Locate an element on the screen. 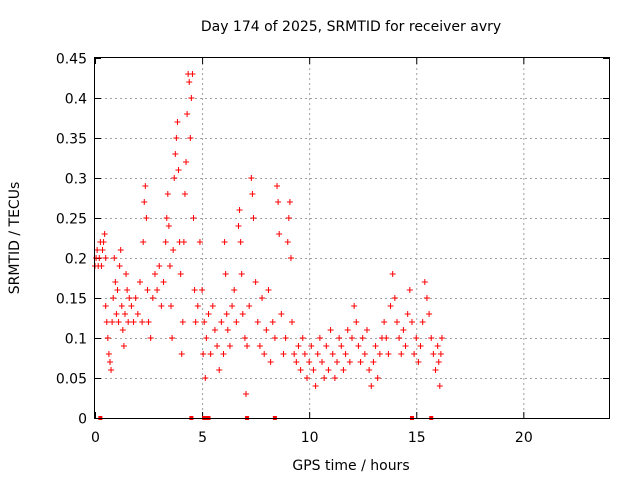  y-tick-label: 0.4 is located at coordinates (76, 100).